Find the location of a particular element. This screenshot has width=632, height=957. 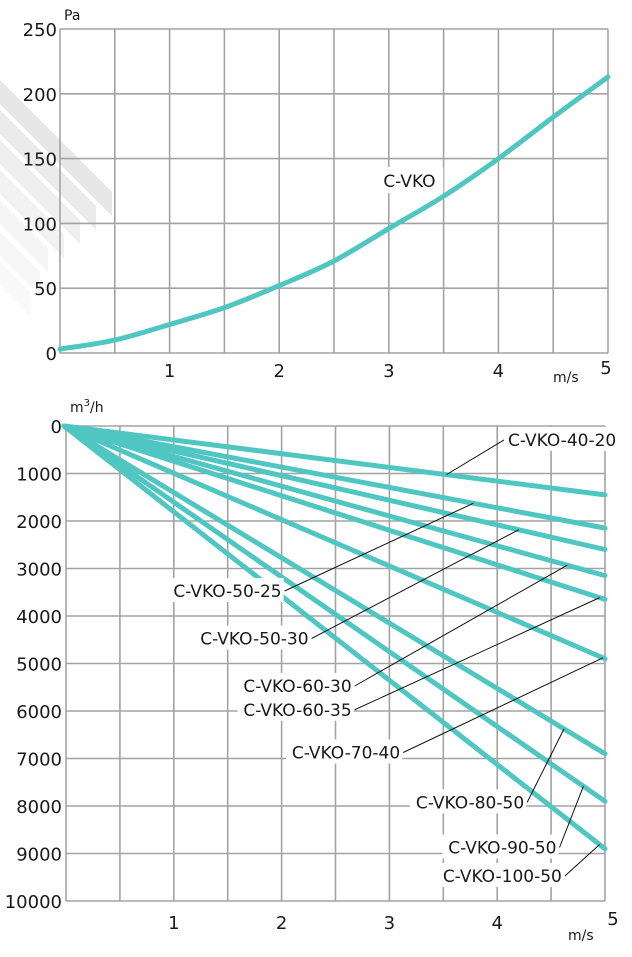

bottom-y-tick-label: 8000 is located at coordinates (39, 807).